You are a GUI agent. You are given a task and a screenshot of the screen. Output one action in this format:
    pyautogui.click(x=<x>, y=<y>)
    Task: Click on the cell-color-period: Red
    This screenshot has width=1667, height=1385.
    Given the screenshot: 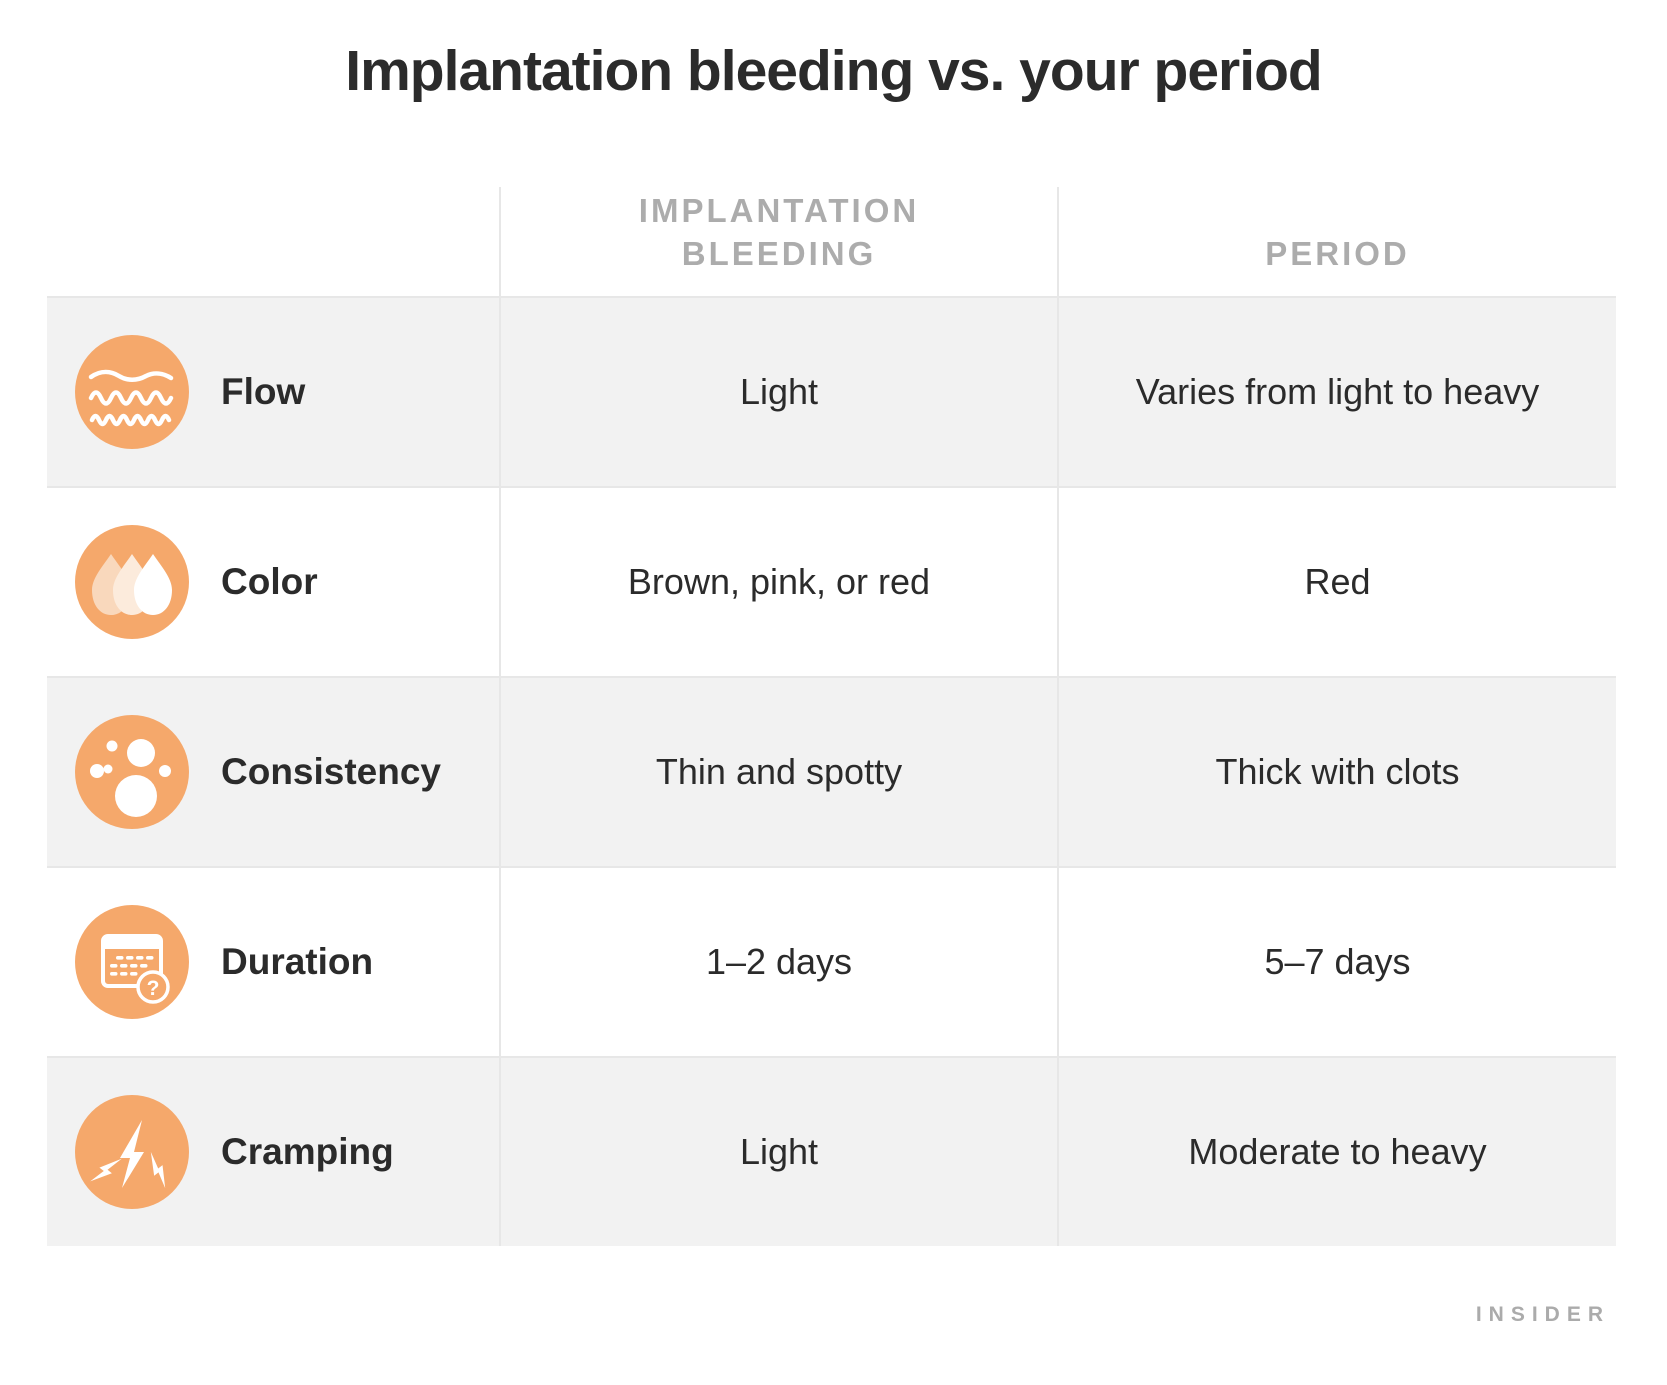 What is the action you would take?
    pyautogui.click(x=1336, y=582)
    